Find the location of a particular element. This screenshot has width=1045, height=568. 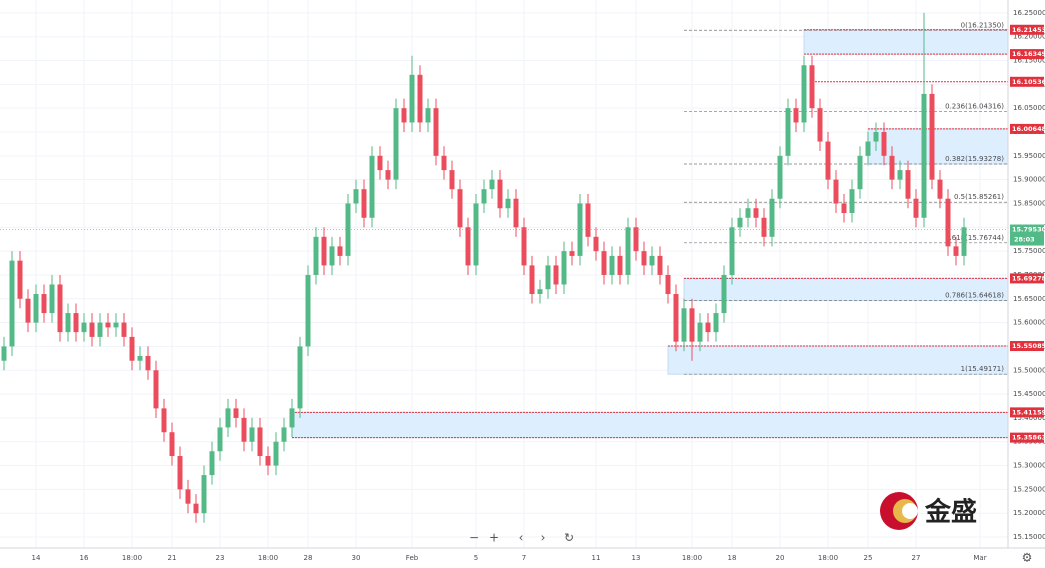

y-tick-label: 16.20000 is located at coordinates (1029, 37).